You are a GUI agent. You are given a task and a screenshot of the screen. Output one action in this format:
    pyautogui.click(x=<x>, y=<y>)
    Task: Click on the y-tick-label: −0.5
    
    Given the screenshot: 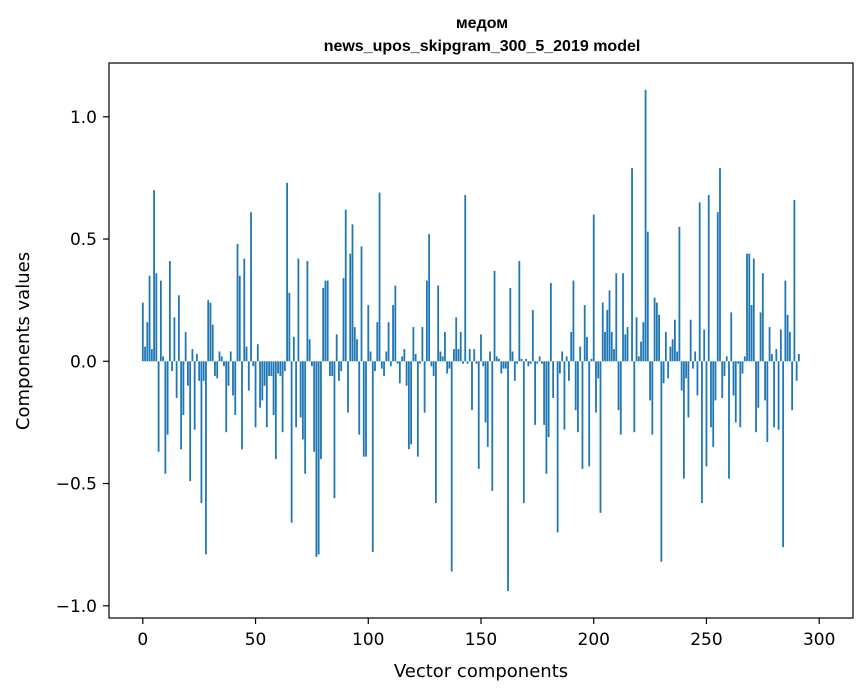 What is the action you would take?
    pyautogui.click(x=76, y=485)
    